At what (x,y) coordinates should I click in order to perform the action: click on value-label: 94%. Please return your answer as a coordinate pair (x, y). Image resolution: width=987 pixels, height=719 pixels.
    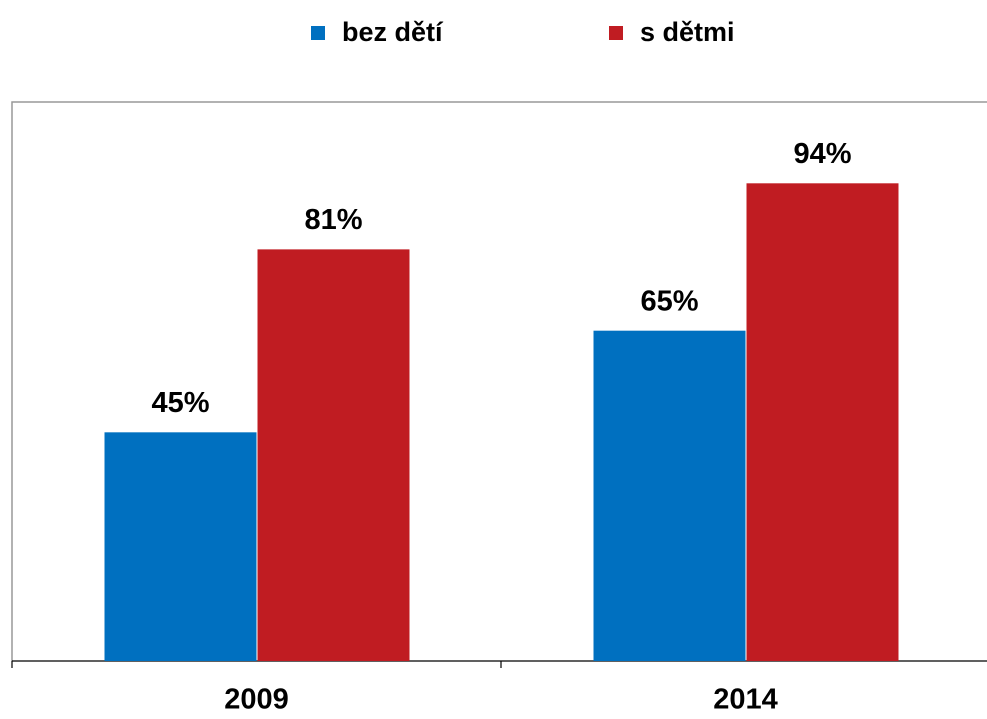
    Looking at the image, I should click on (822, 154).